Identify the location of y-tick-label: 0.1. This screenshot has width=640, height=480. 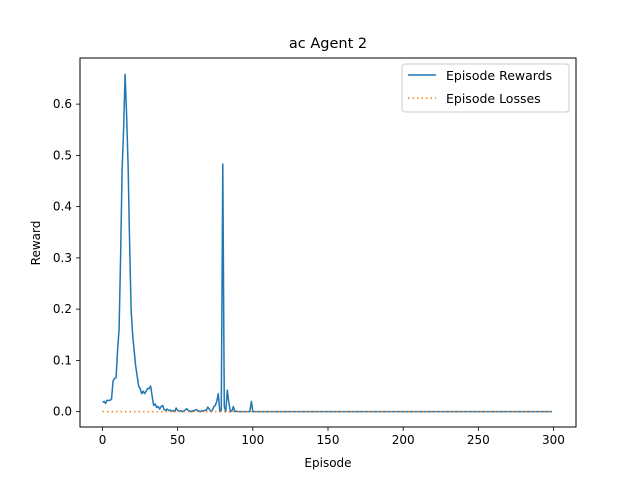
(62, 360).